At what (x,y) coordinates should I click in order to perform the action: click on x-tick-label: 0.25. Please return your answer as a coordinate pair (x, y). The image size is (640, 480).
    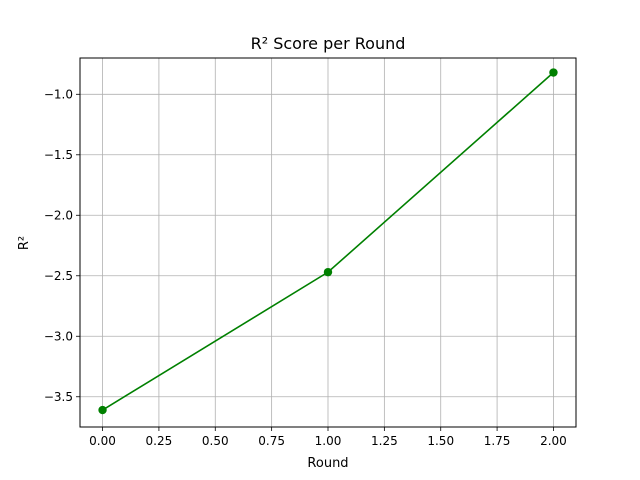
    Looking at the image, I should click on (159, 441).